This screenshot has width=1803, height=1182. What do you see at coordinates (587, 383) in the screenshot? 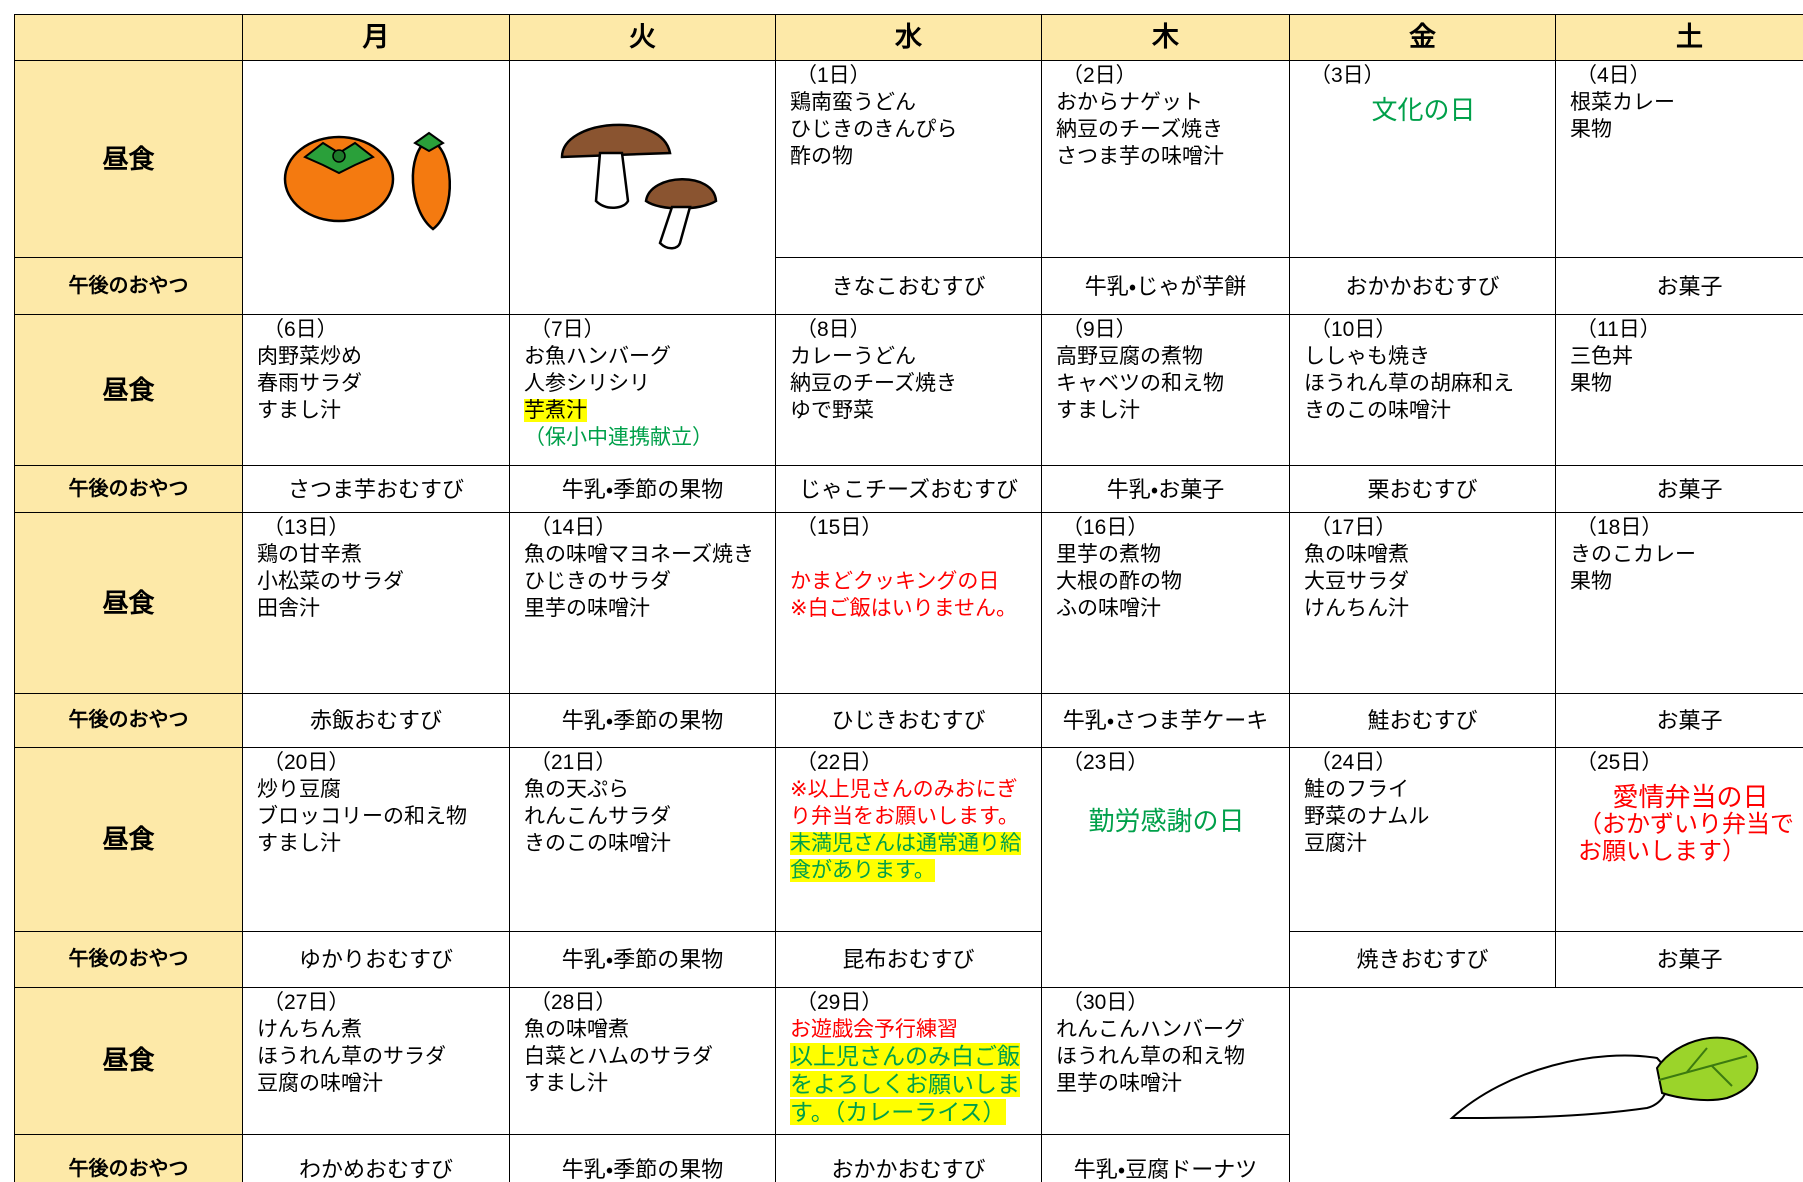
I see `menu-item: 人参シリシリ` at bounding box center [587, 383].